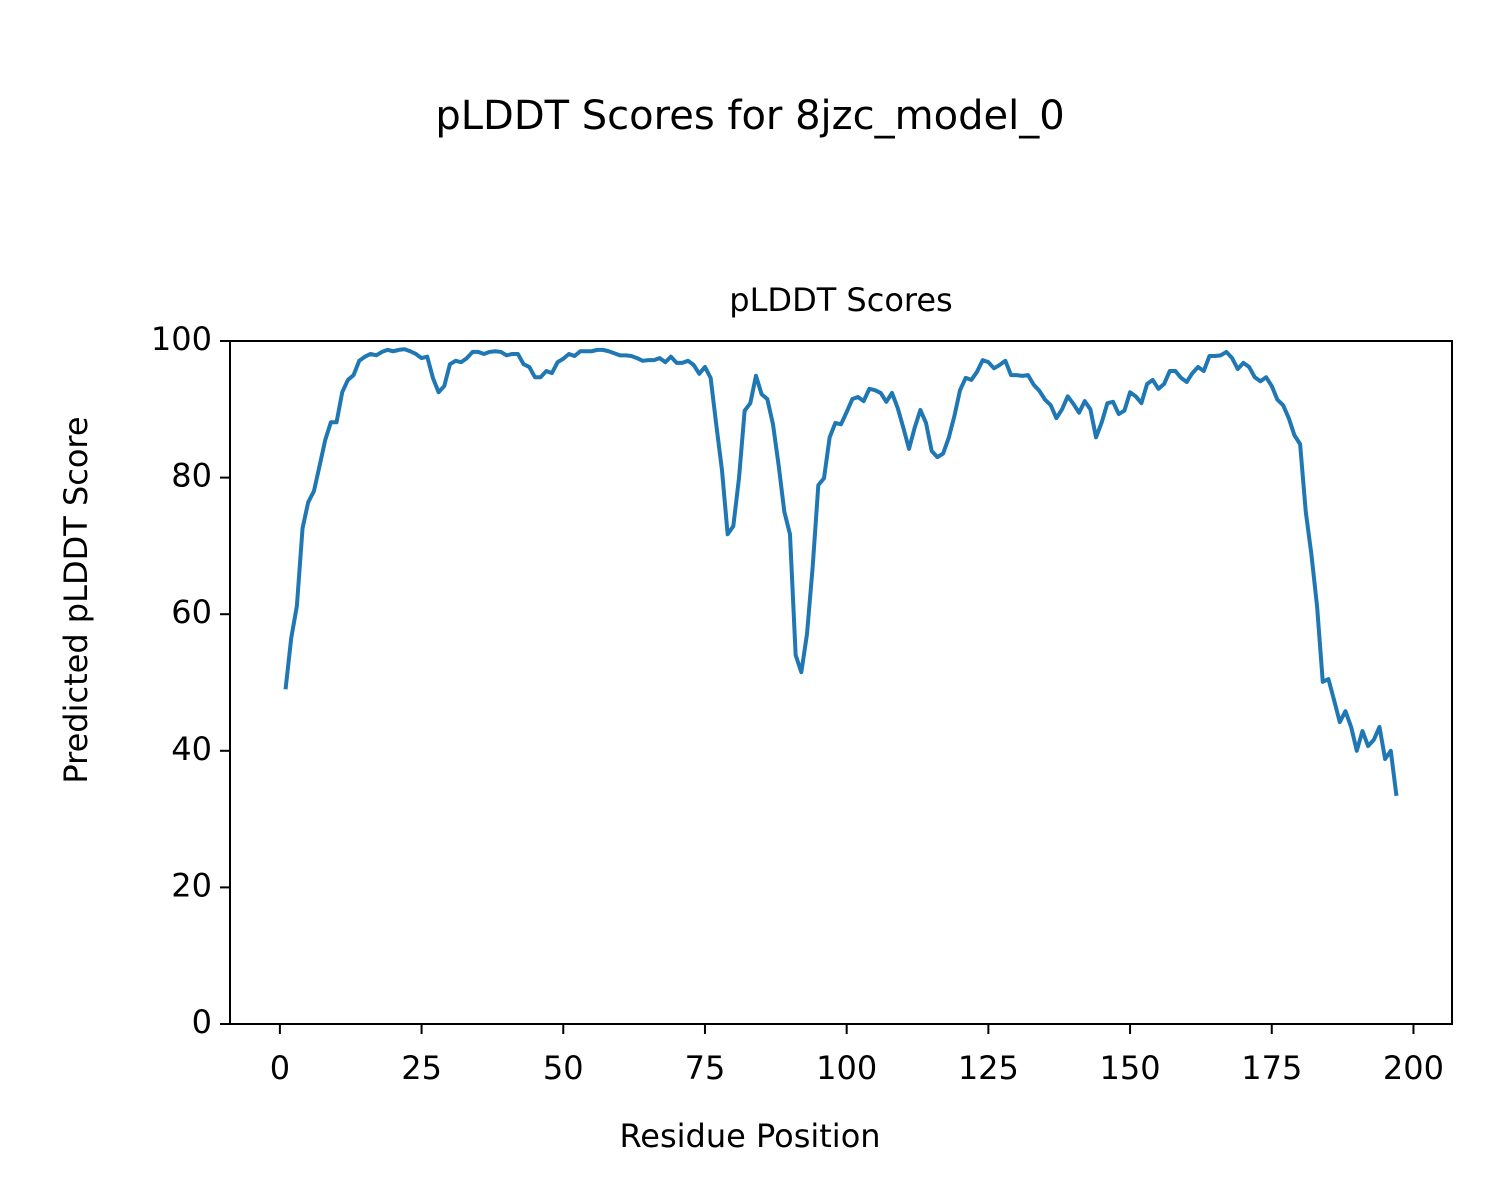  What do you see at coordinates (1271, 1068) in the screenshot?
I see `x-tick-label: 175` at bounding box center [1271, 1068].